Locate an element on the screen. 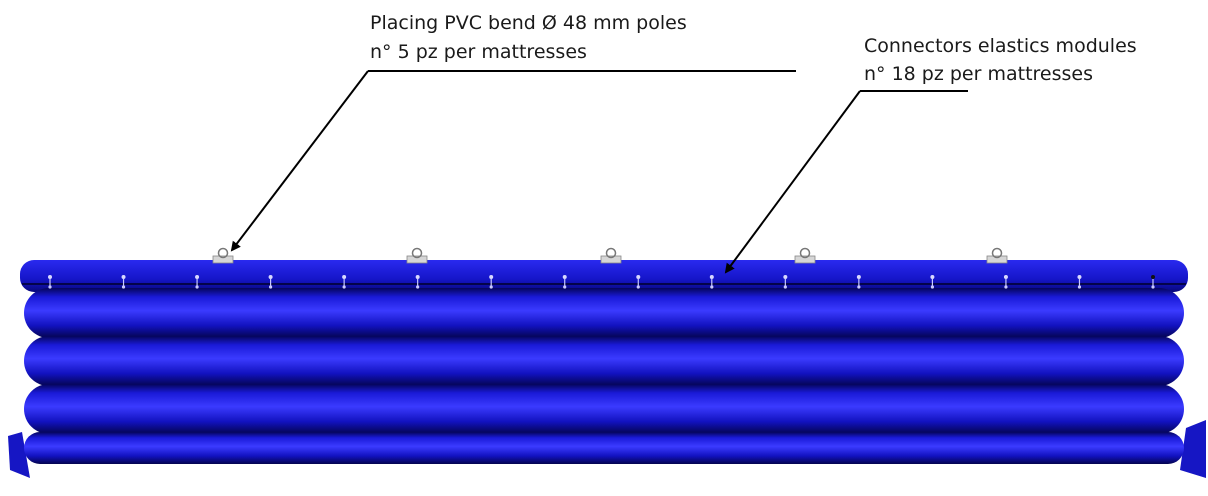 The height and width of the screenshot is (496, 1208). connectors-leader-arrow is located at coordinates (792, 182).